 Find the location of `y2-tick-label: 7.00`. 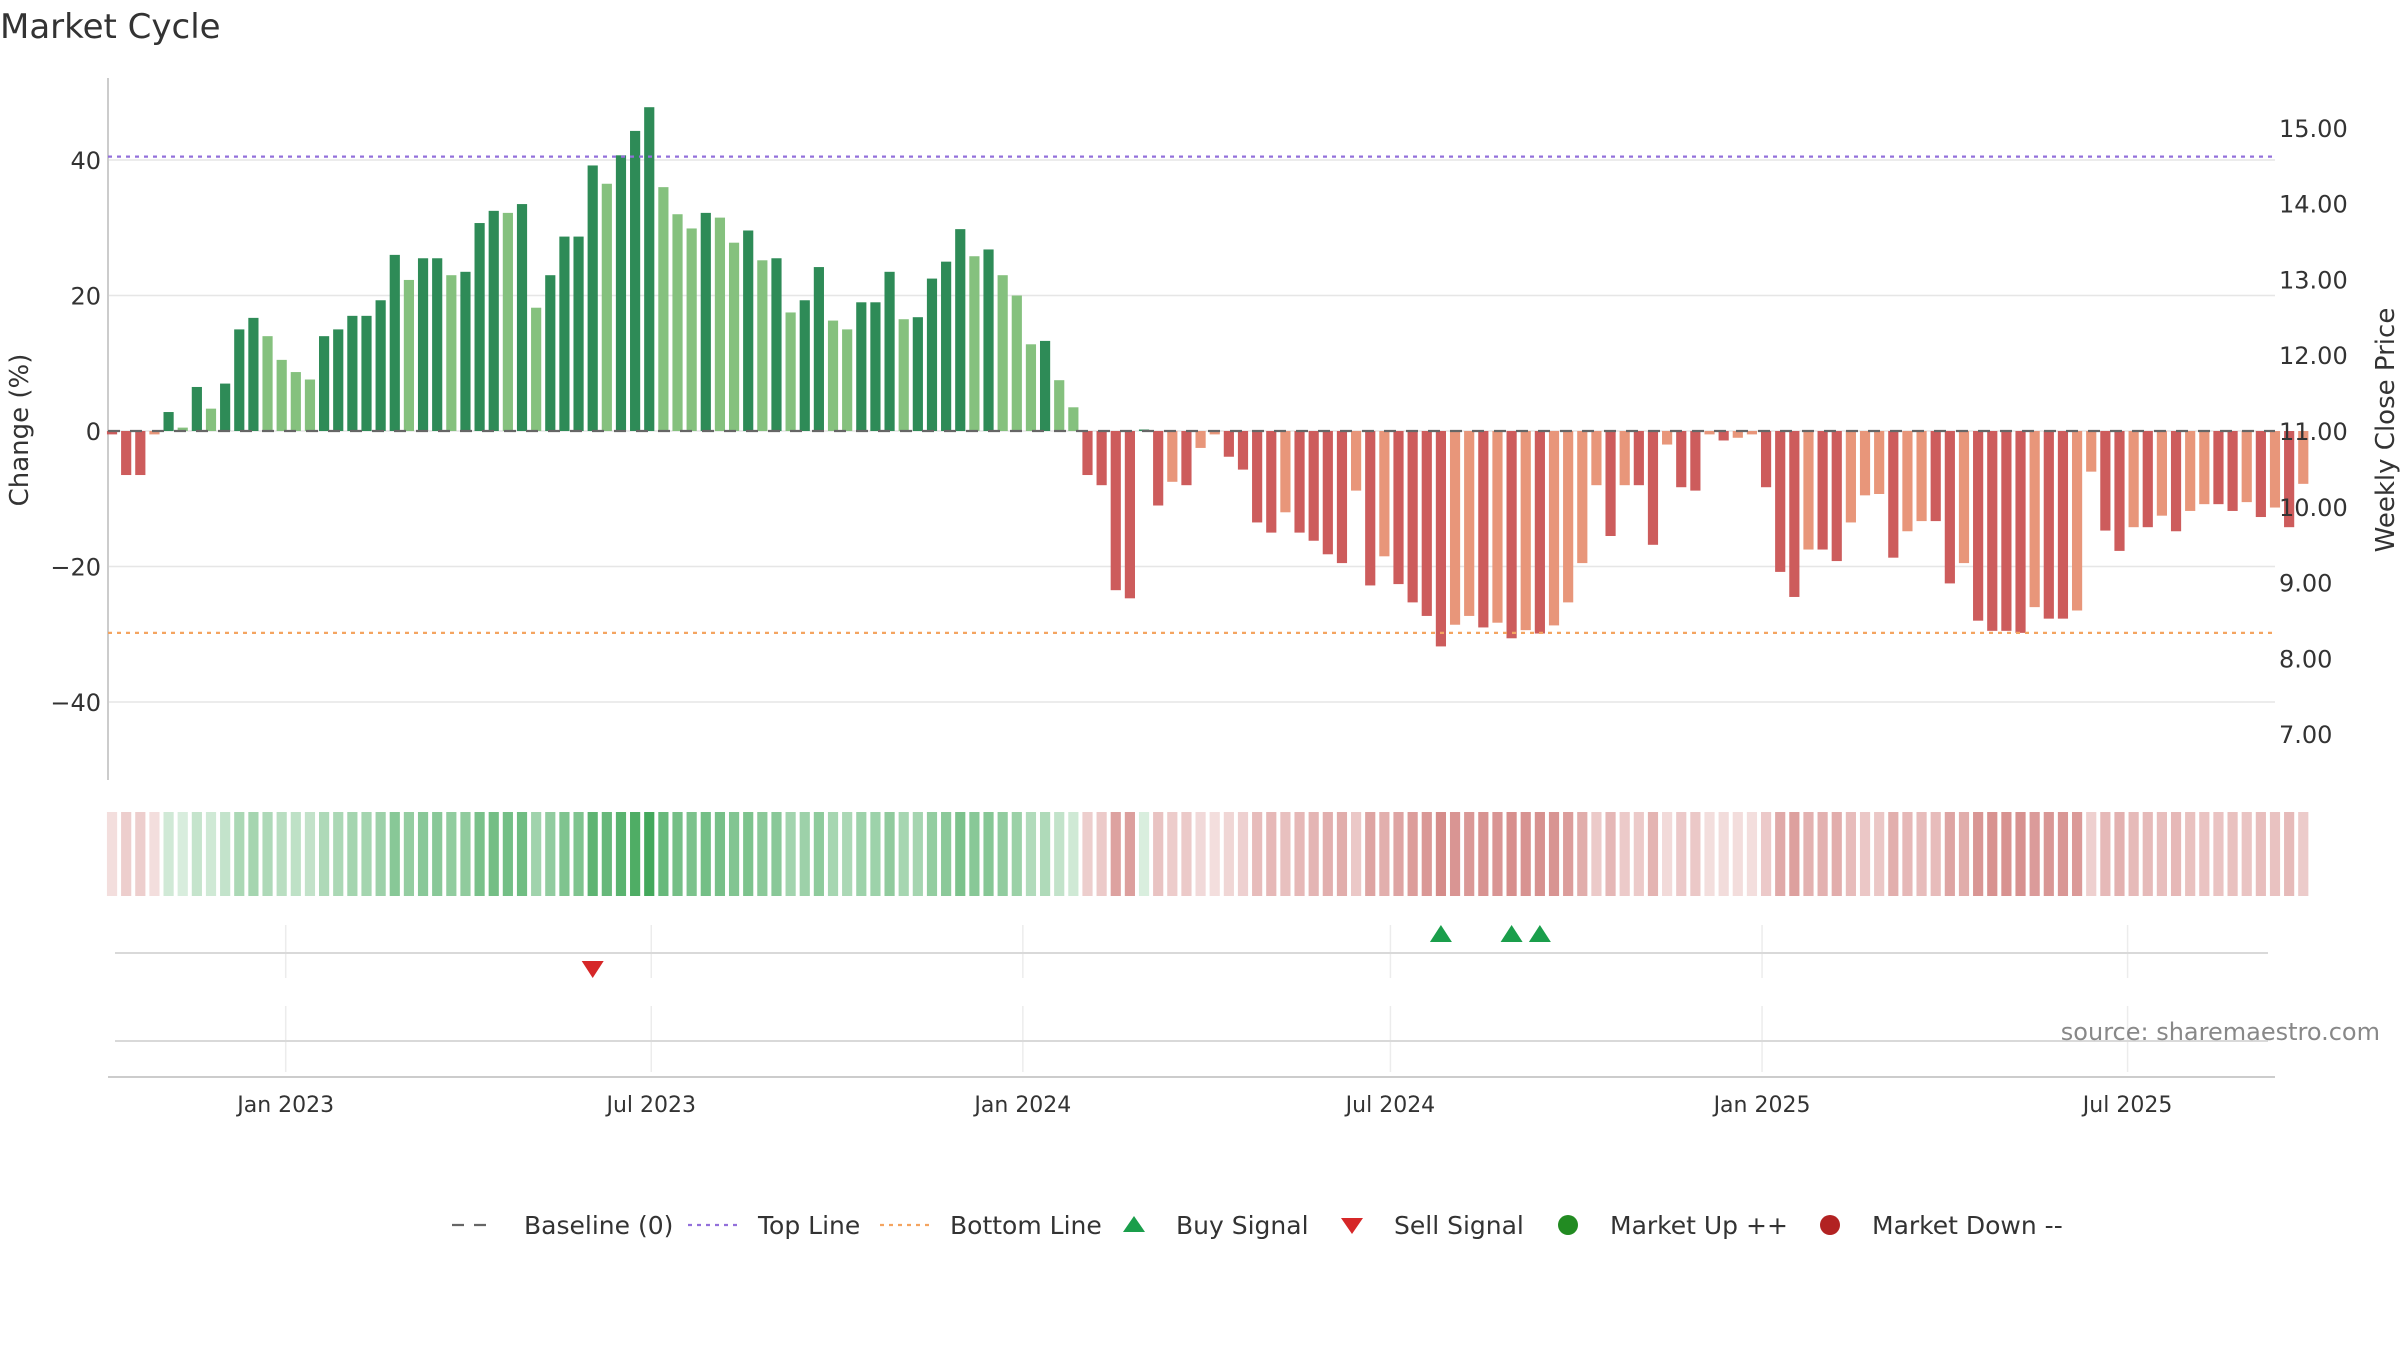

y2-tick-label: 7.00 is located at coordinates (2305, 735).